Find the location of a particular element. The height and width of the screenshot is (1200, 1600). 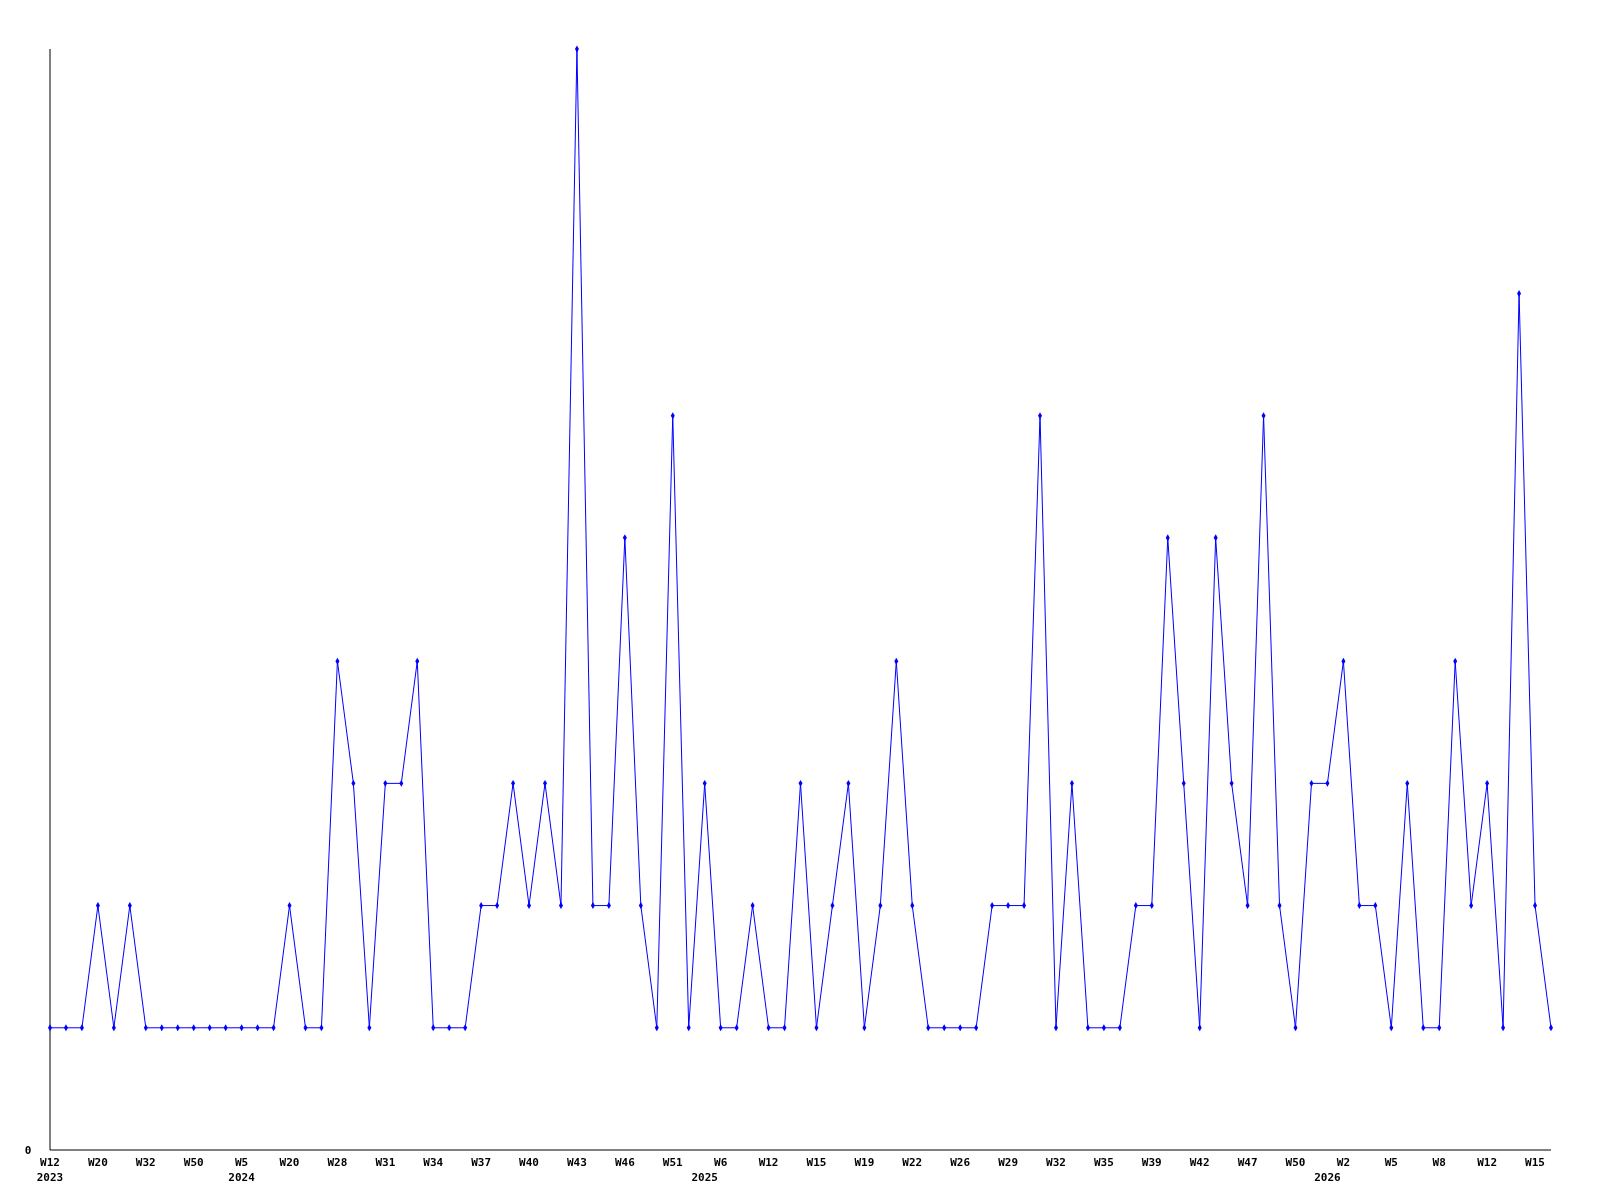

x-tick-label: W47 is located at coordinates (1247, 1162).